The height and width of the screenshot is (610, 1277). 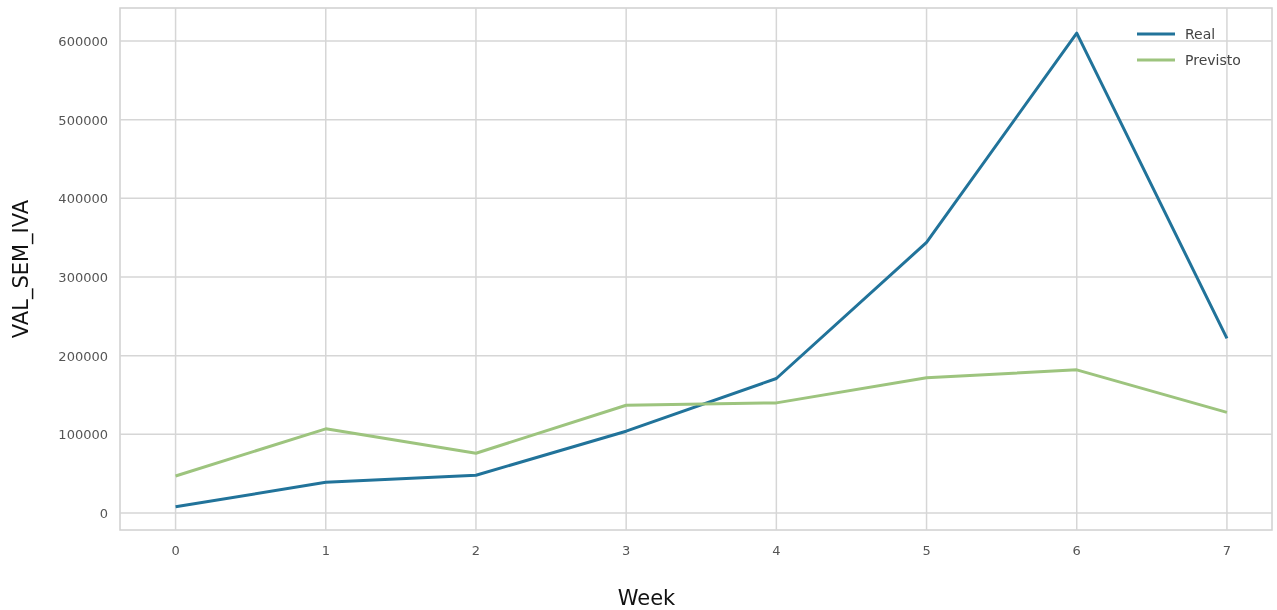 I want to click on x-tick-label: 3, so click(x=626, y=550).